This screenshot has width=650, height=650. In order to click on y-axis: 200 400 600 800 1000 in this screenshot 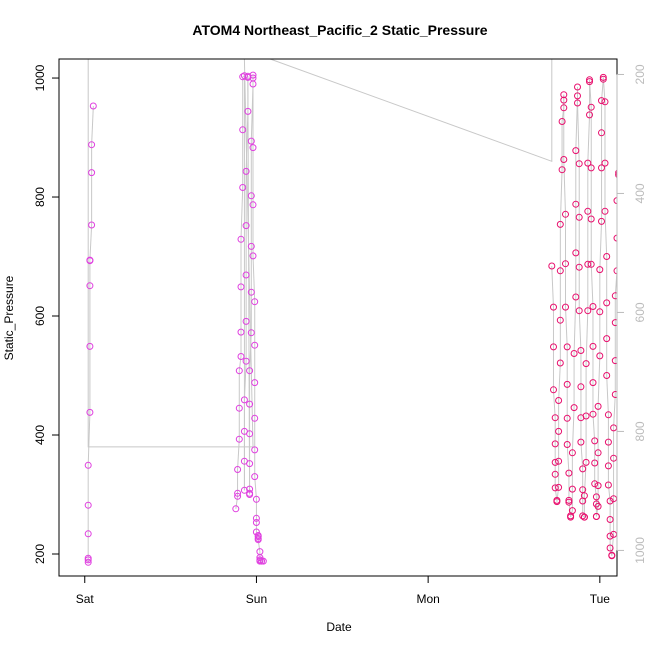, I will do `click(46, 314)`.